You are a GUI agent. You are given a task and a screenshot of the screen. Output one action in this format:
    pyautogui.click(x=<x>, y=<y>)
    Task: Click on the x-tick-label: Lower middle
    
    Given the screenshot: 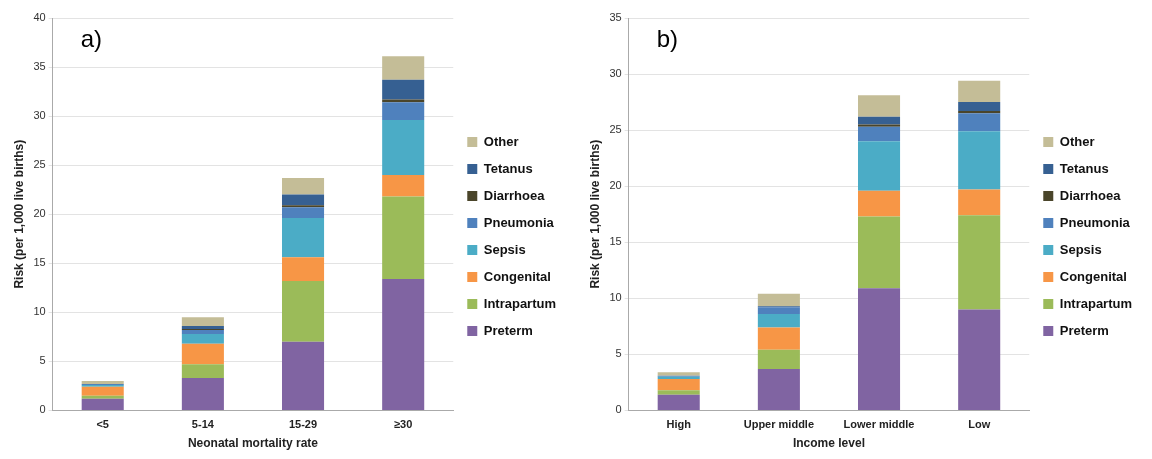 What is the action you would take?
    pyautogui.click(x=879, y=424)
    